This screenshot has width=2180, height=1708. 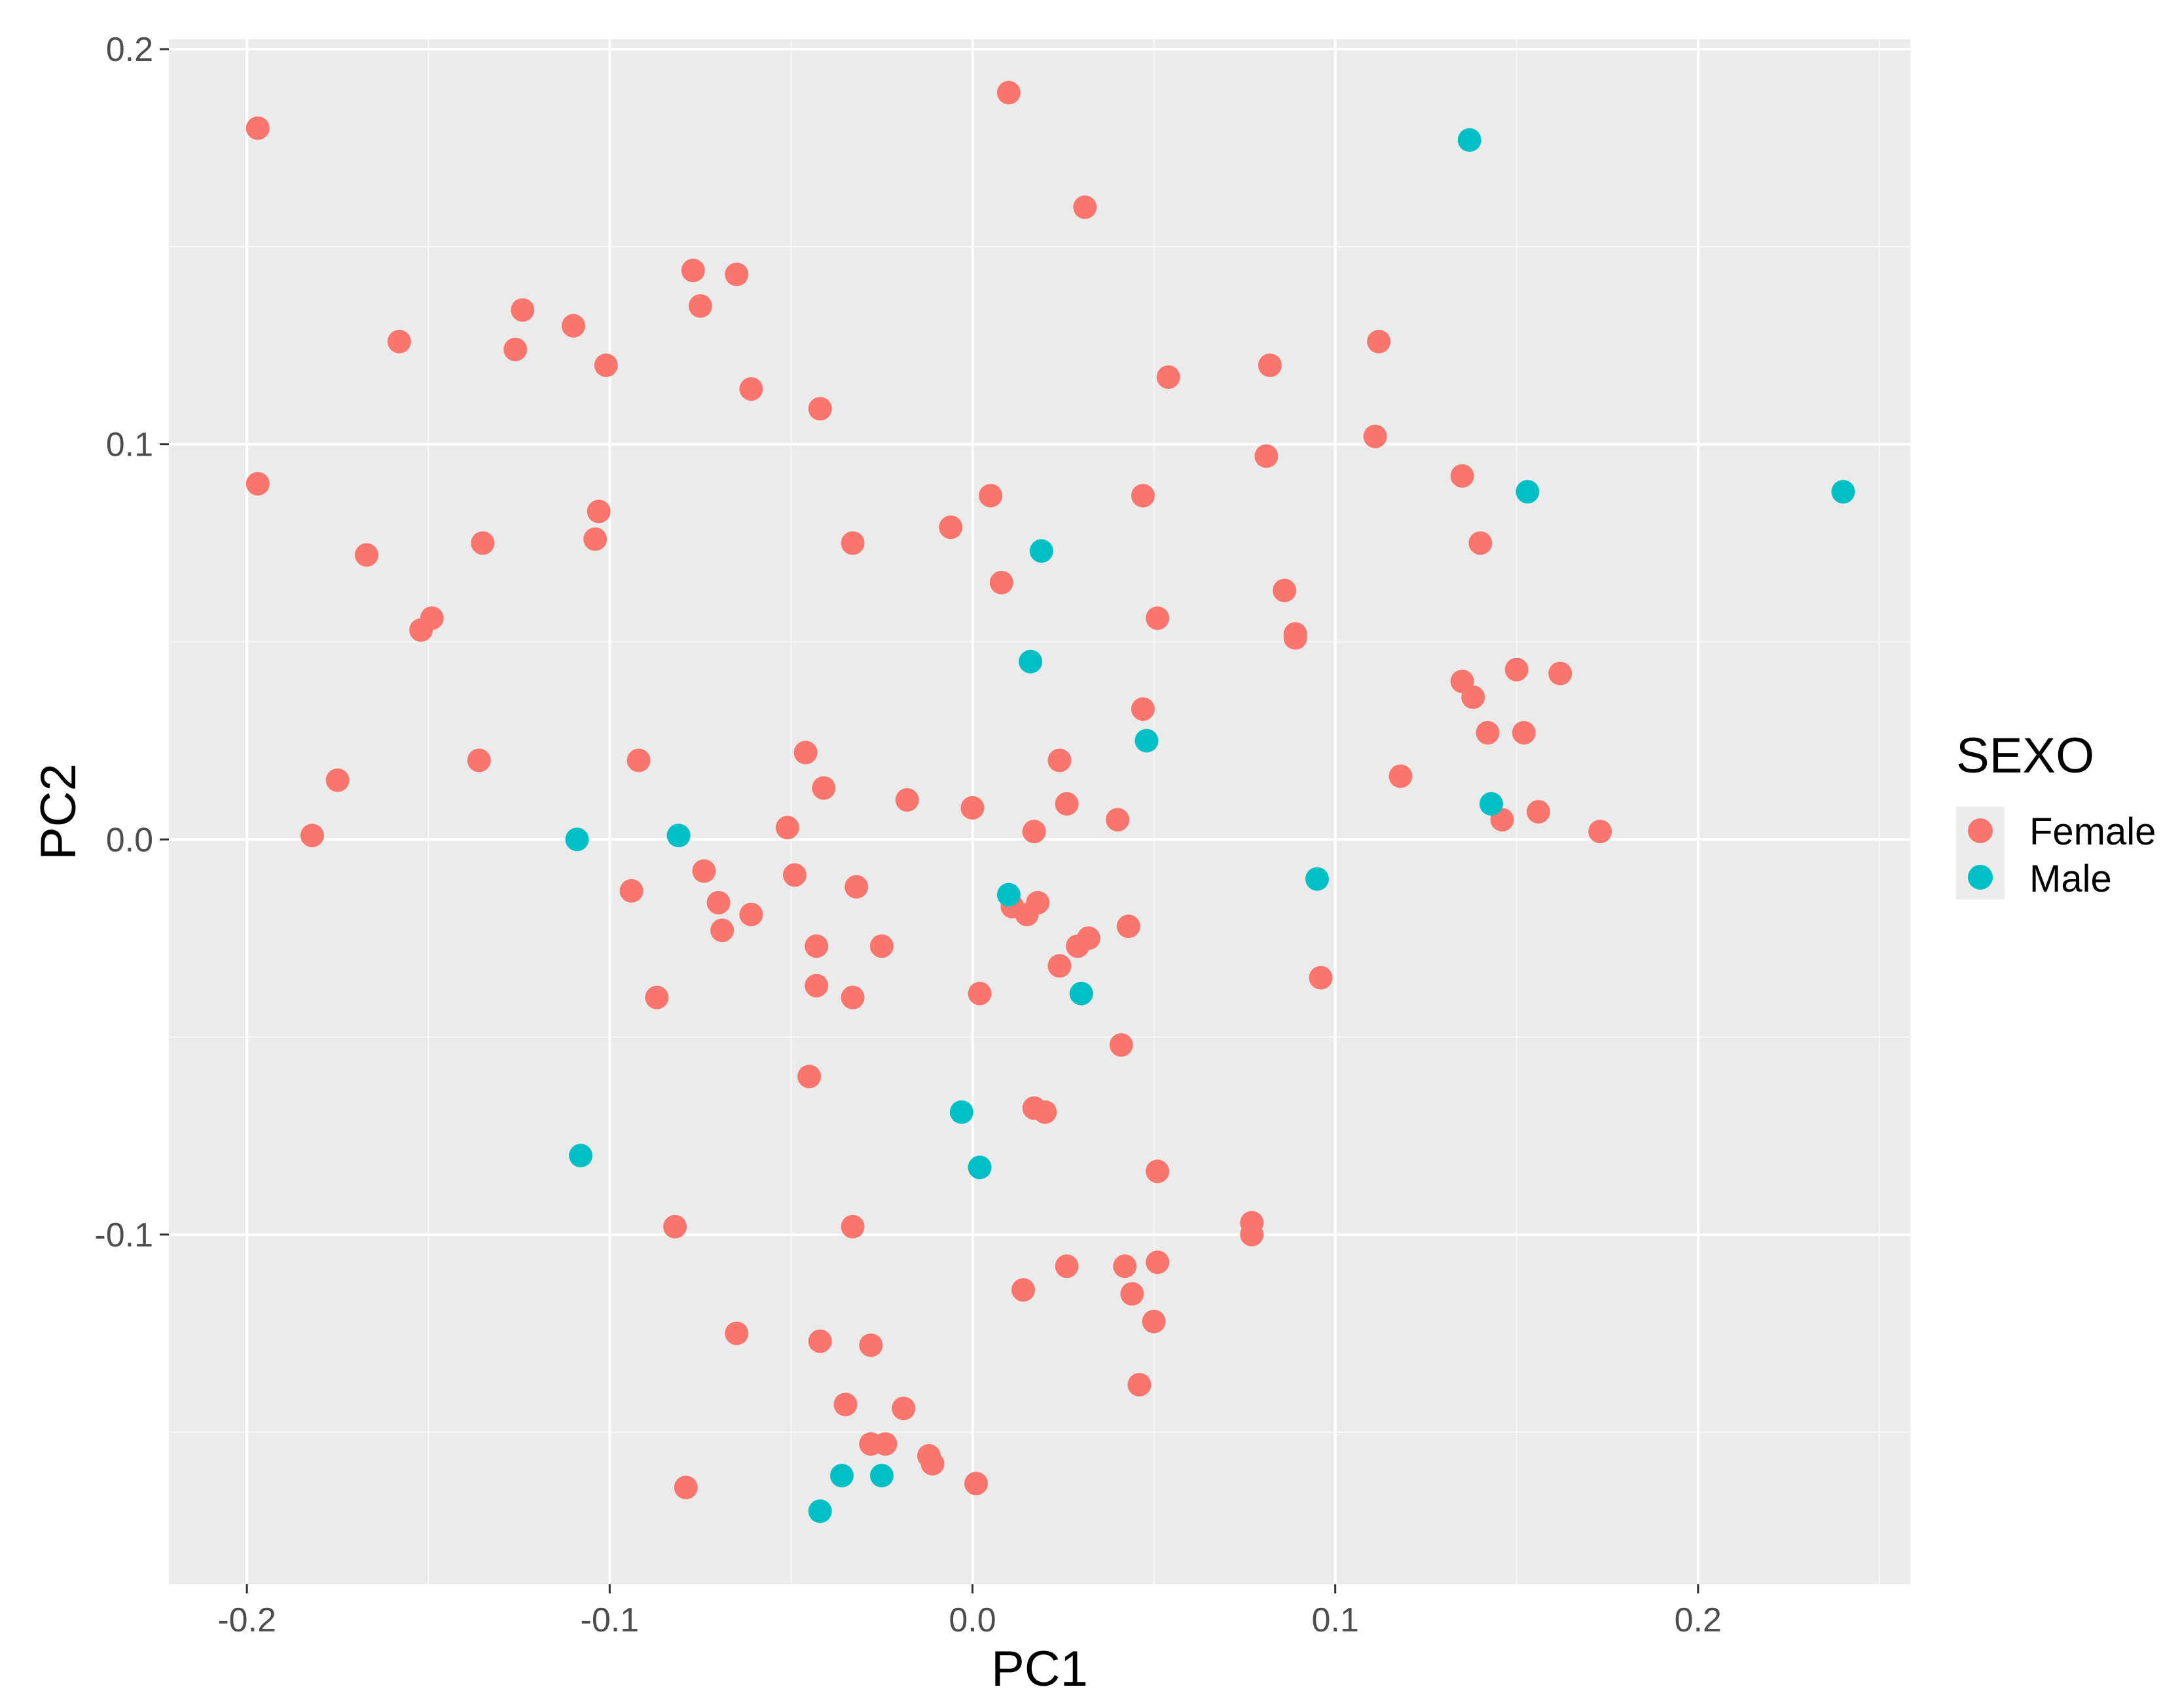 I want to click on x-tick-label: 0.1, so click(x=1334, y=1620).